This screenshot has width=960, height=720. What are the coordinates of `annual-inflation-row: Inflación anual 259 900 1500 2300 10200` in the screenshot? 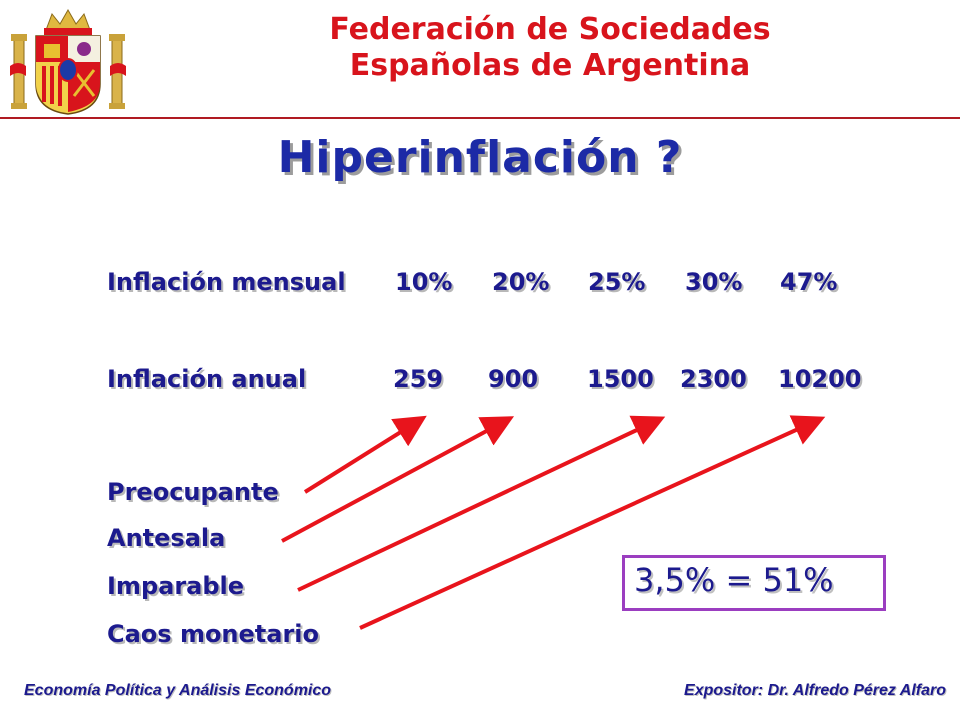 It's located at (480, 382).